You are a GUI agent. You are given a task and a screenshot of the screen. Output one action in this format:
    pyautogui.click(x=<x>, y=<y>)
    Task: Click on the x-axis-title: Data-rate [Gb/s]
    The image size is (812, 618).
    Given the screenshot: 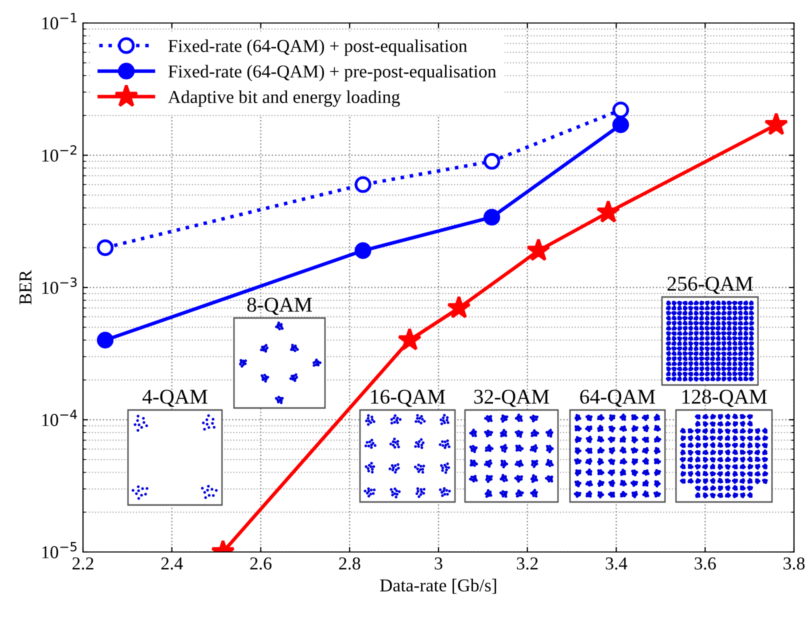 What is the action you would take?
    pyautogui.click(x=438, y=586)
    